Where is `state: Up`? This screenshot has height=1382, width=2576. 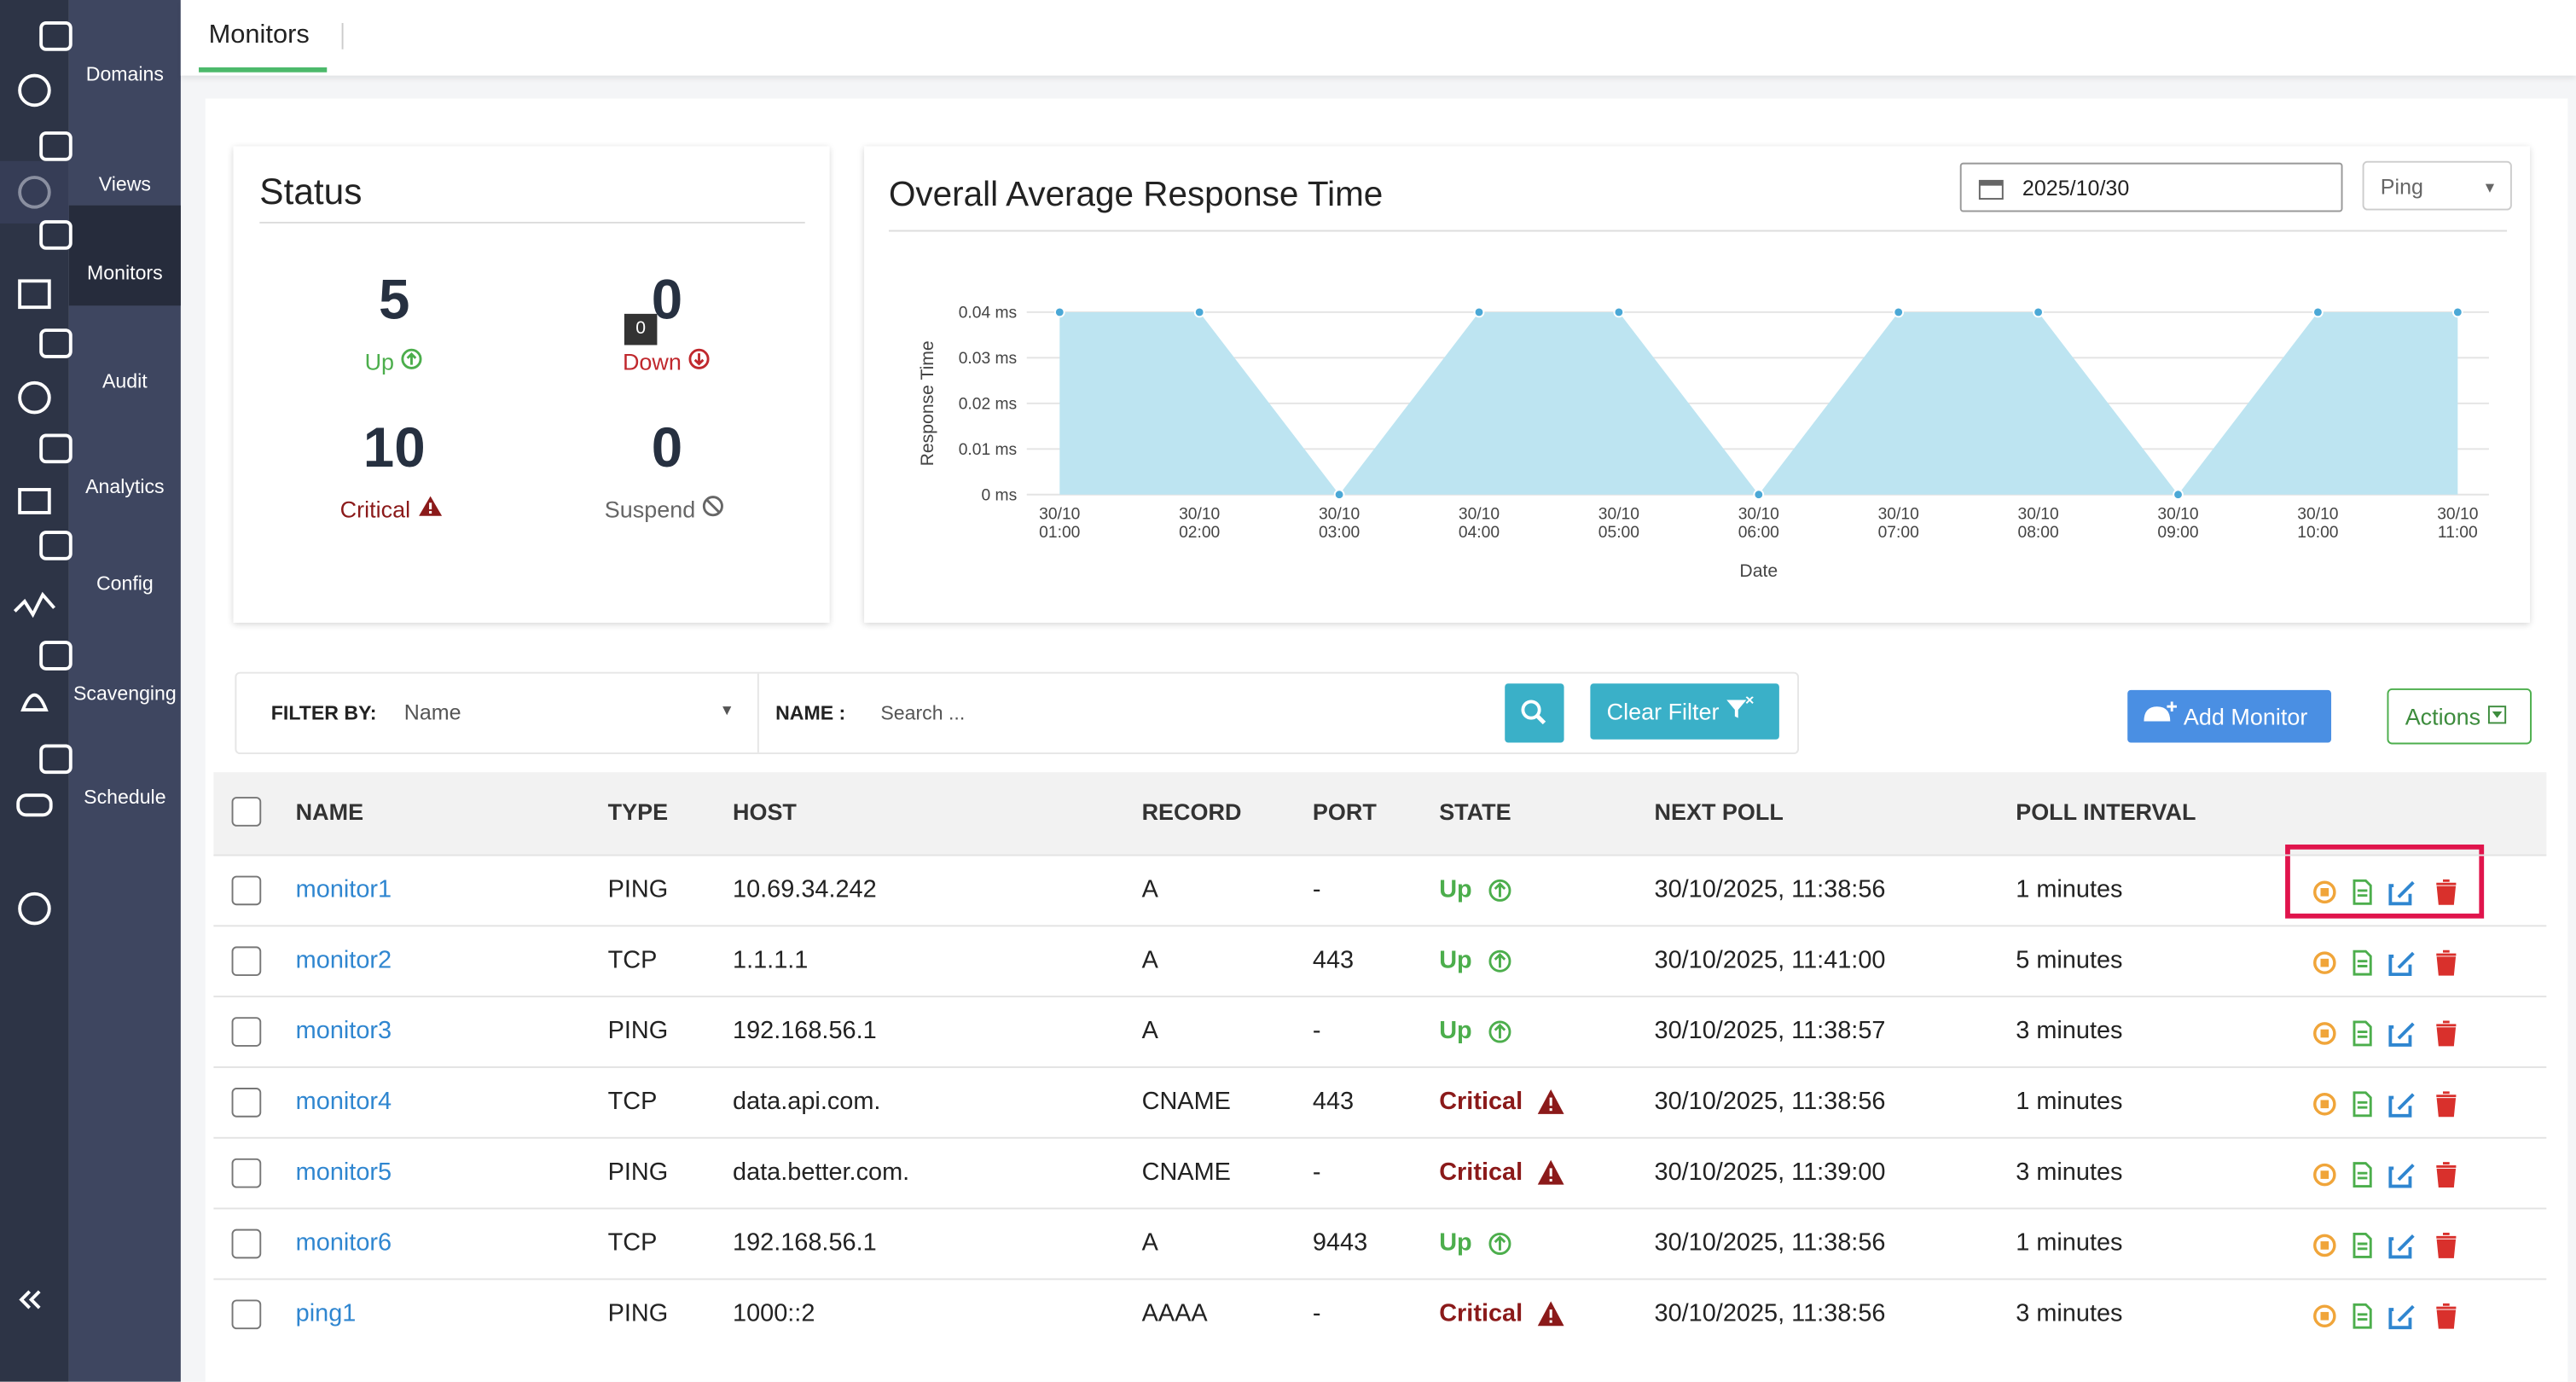
state: Up is located at coordinates (1455, 960).